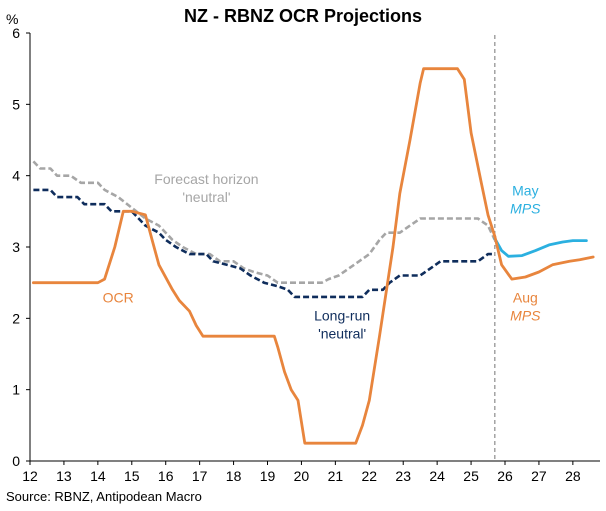 This screenshot has width=606, height=511. Describe the element at coordinates (16, 104) in the screenshot. I see `y-tick-label: 5` at that location.